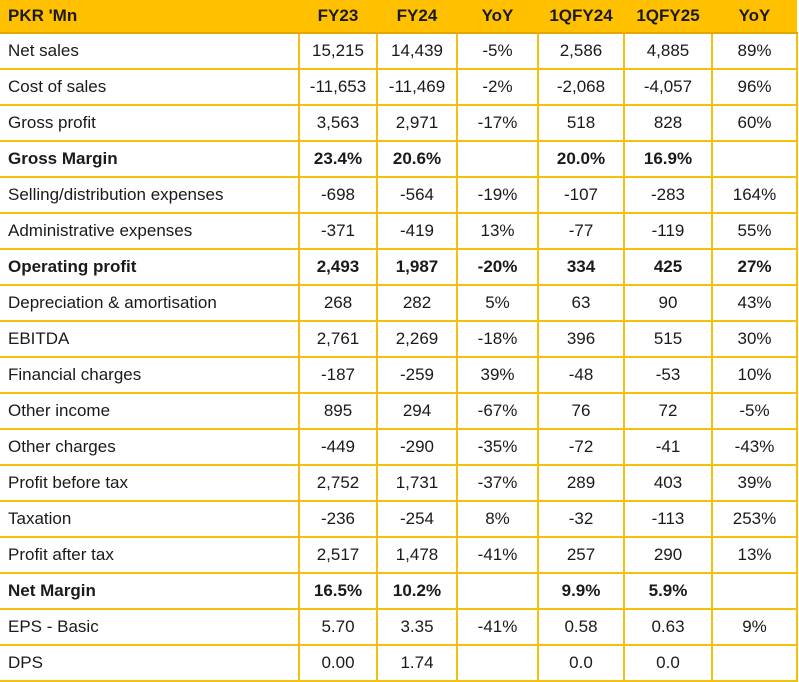  I want to click on cell-1qfy24: -48, so click(581, 375).